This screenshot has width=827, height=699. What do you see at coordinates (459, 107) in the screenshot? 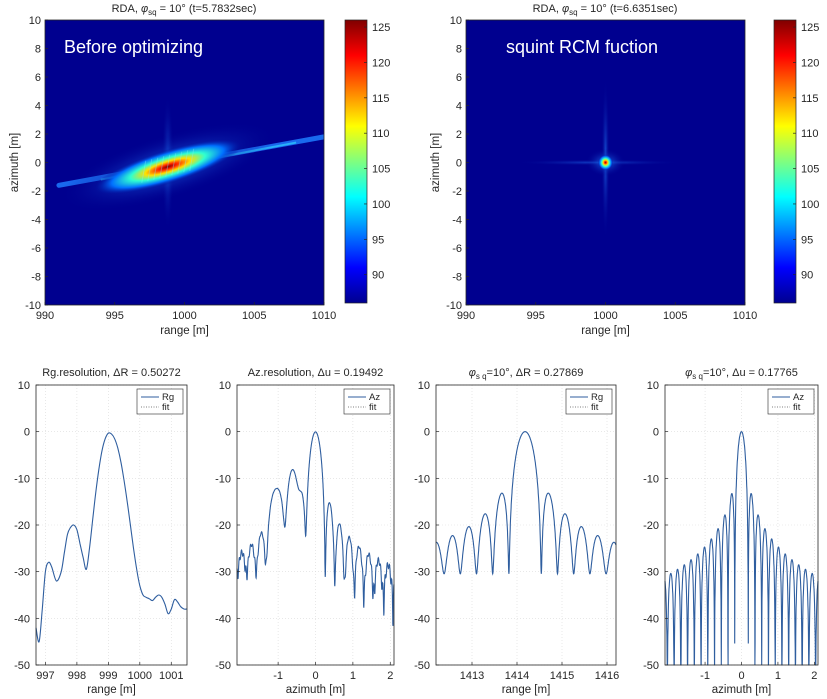
I see `y-tick-label: 4` at bounding box center [459, 107].